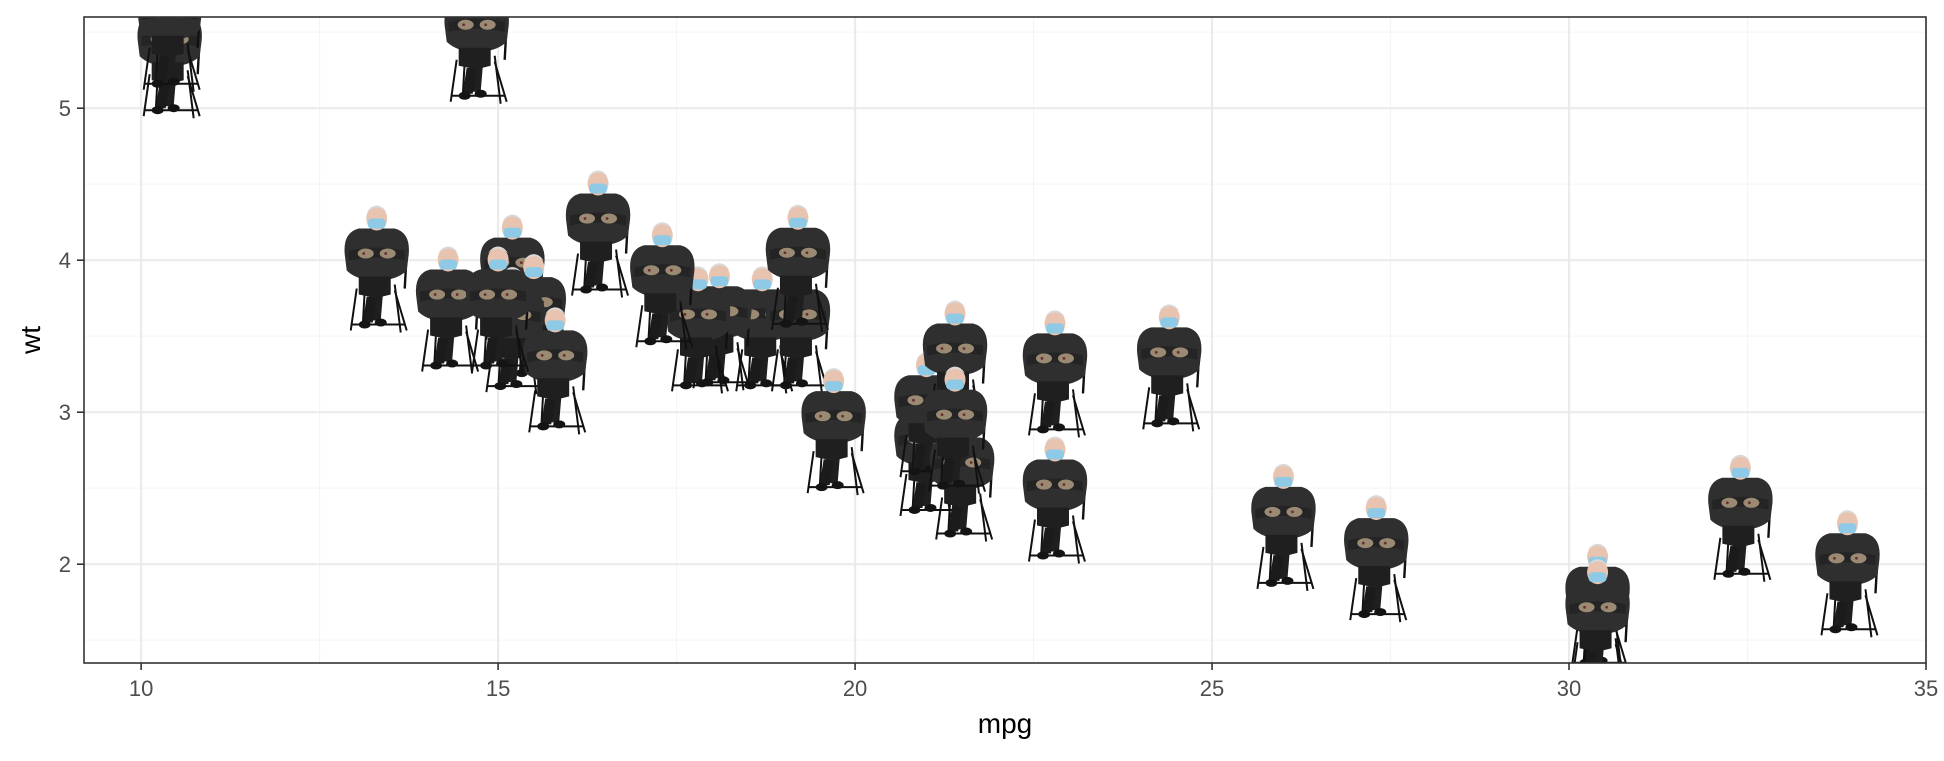  I want to click on x-axis-title: mpg, so click(1005, 723).